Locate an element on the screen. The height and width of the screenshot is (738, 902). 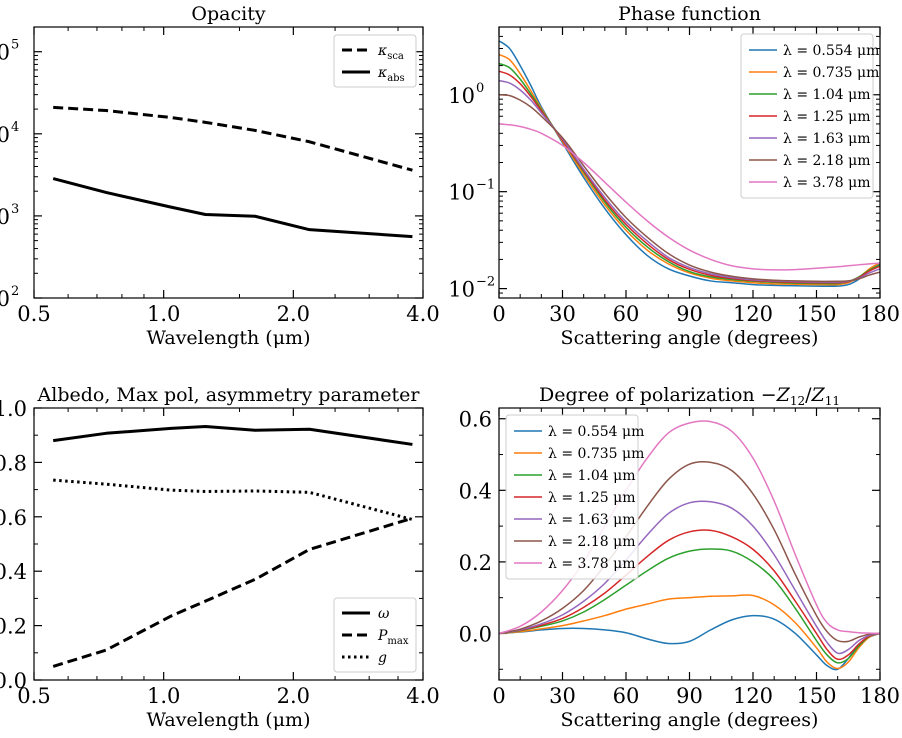
opacity-ytick-exponent: 4 is located at coordinates (15, 127).